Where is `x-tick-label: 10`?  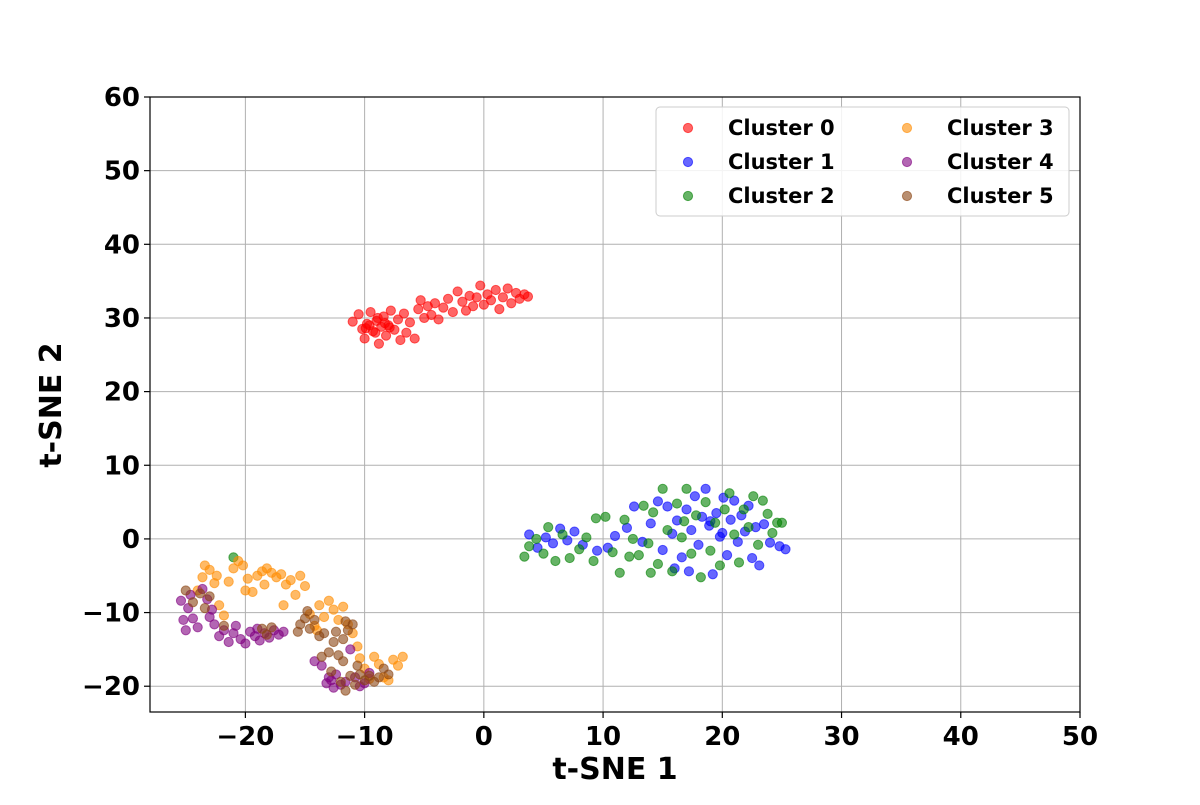 x-tick-label: 10 is located at coordinates (603, 737).